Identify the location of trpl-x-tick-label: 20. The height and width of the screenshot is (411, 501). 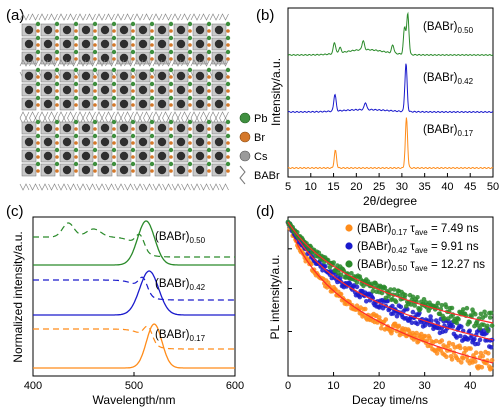
(379, 386).